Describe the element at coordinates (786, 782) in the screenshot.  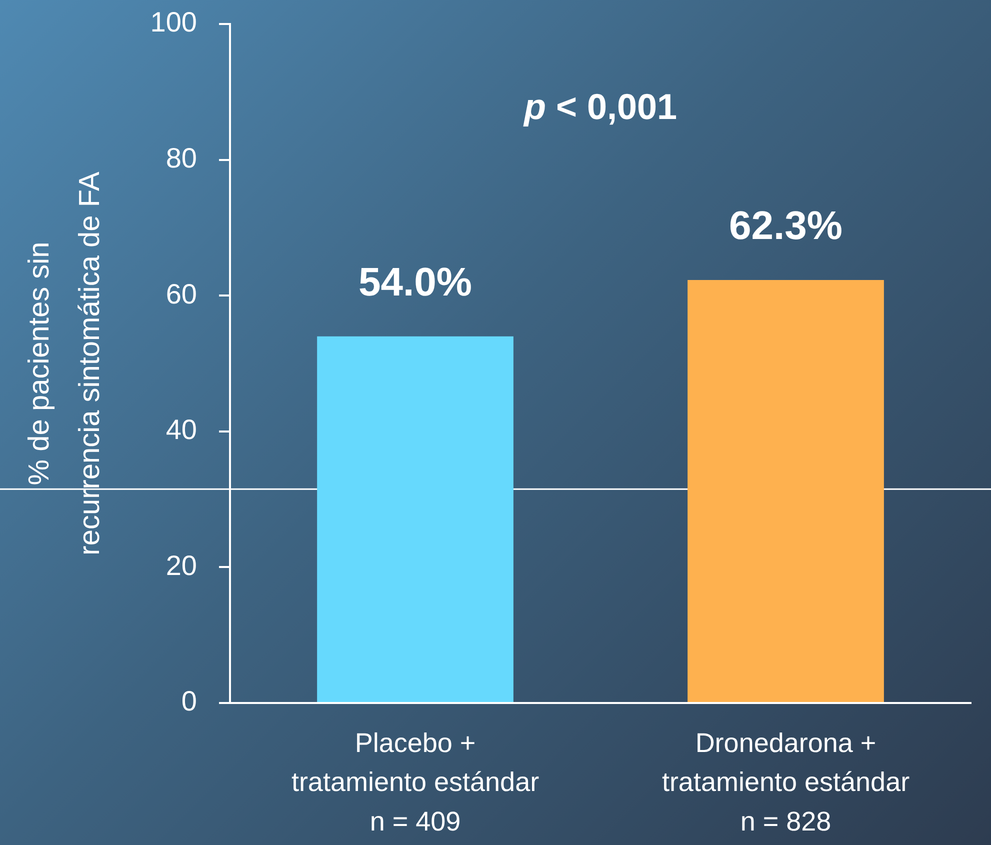
I see `x-tick-label: Dronedarona + tratamiento estándar n = 828` at that location.